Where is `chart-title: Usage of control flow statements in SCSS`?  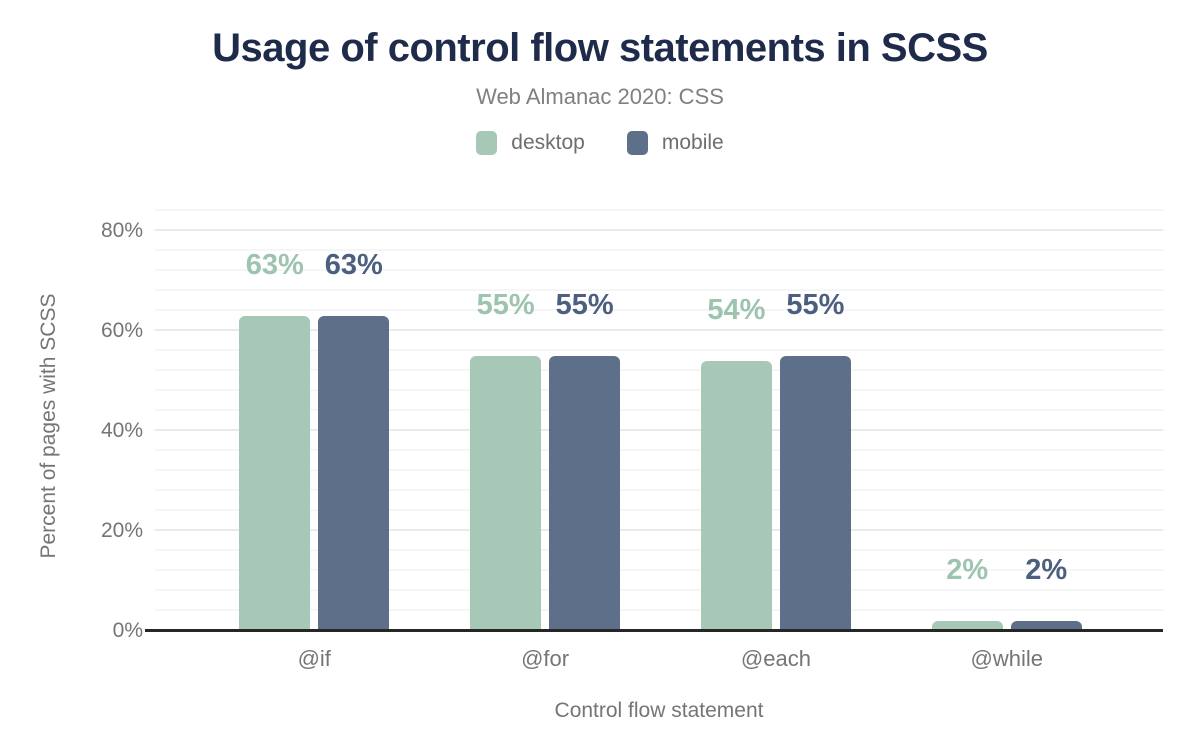
chart-title: Usage of control flow statements in SCSS is located at coordinates (600, 48).